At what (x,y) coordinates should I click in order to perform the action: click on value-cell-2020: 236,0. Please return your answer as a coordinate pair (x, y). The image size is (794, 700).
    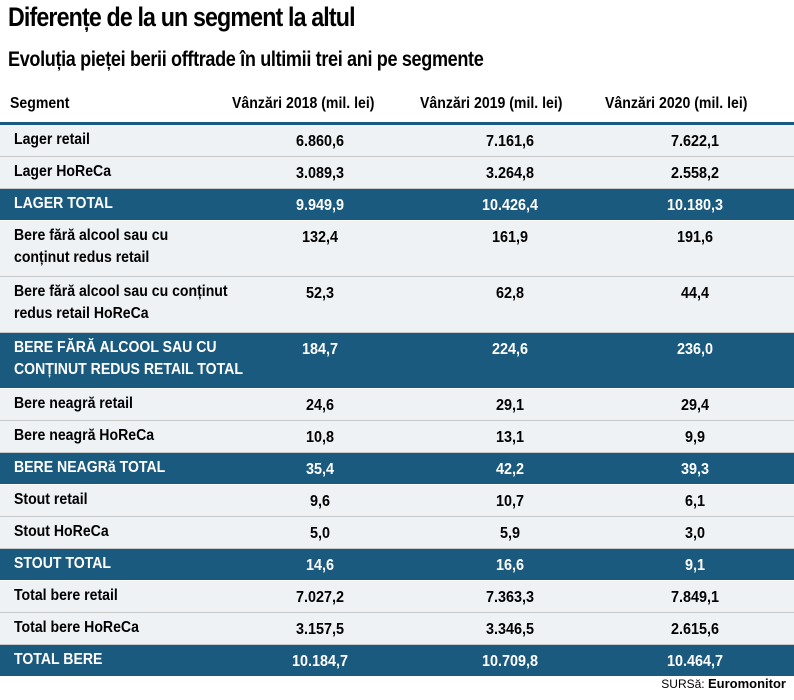
    Looking at the image, I should click on (695, 349).